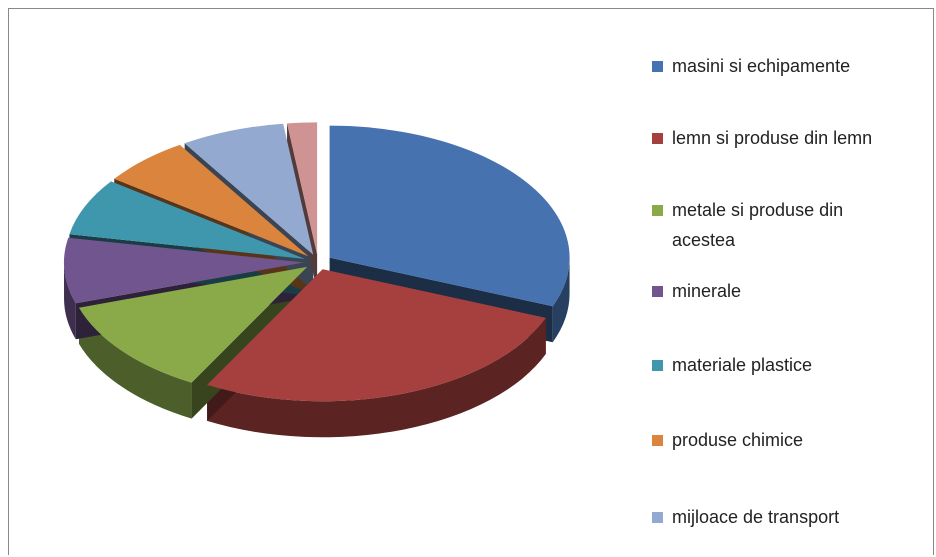 This screenshot has width=936, height=557. I want to click on legend-label: minerale, so click(707, 291).